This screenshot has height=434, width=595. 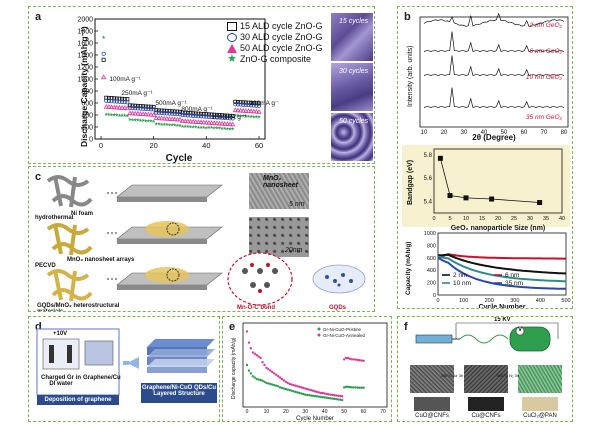 I want to click on panel-c-gqds, so click(x=339, y=279).